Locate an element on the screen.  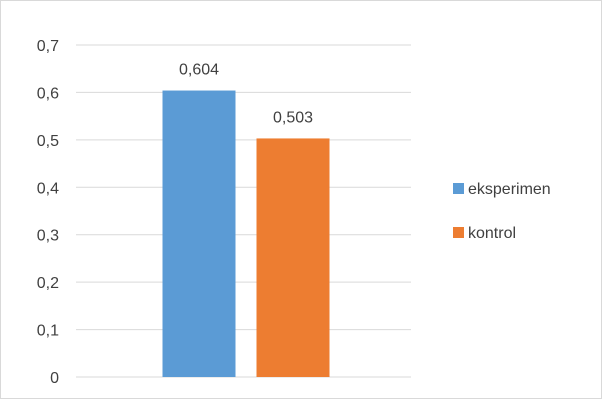
y-tick-label: 0 is located at coordinates (54, 378).